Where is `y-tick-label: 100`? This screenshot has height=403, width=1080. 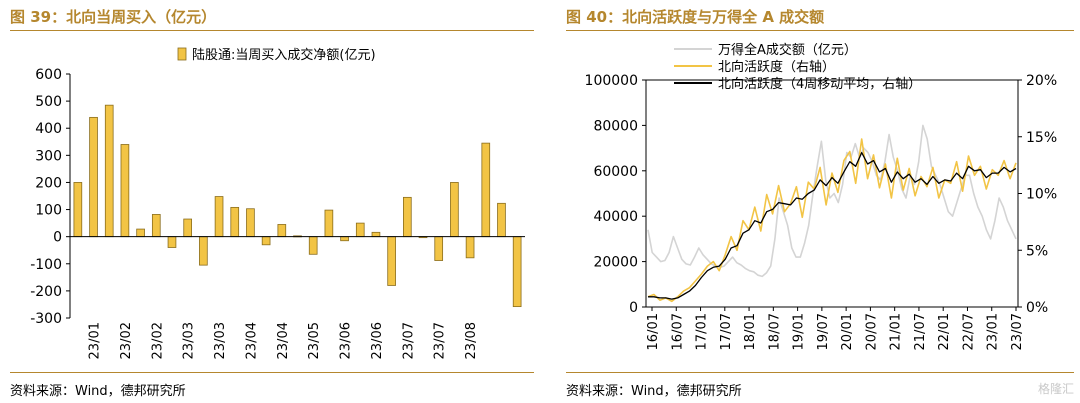
y-tick-label: 100 is located at coordinates (48, 211).